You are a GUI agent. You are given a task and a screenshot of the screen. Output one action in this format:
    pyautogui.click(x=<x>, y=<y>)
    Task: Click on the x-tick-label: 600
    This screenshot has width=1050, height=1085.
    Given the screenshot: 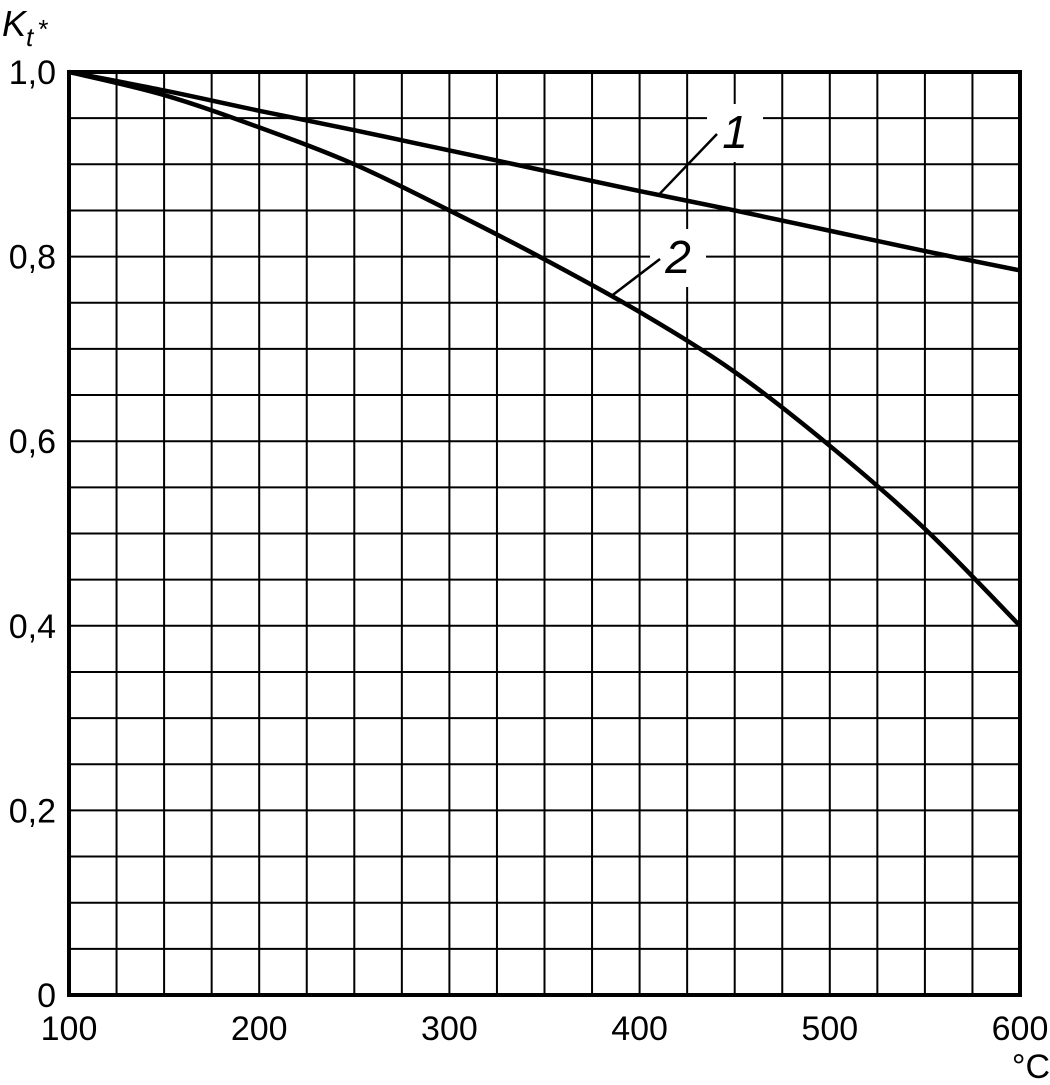 What is the action you would take?
    pyautogui.click(x=1020, y=1029)
    